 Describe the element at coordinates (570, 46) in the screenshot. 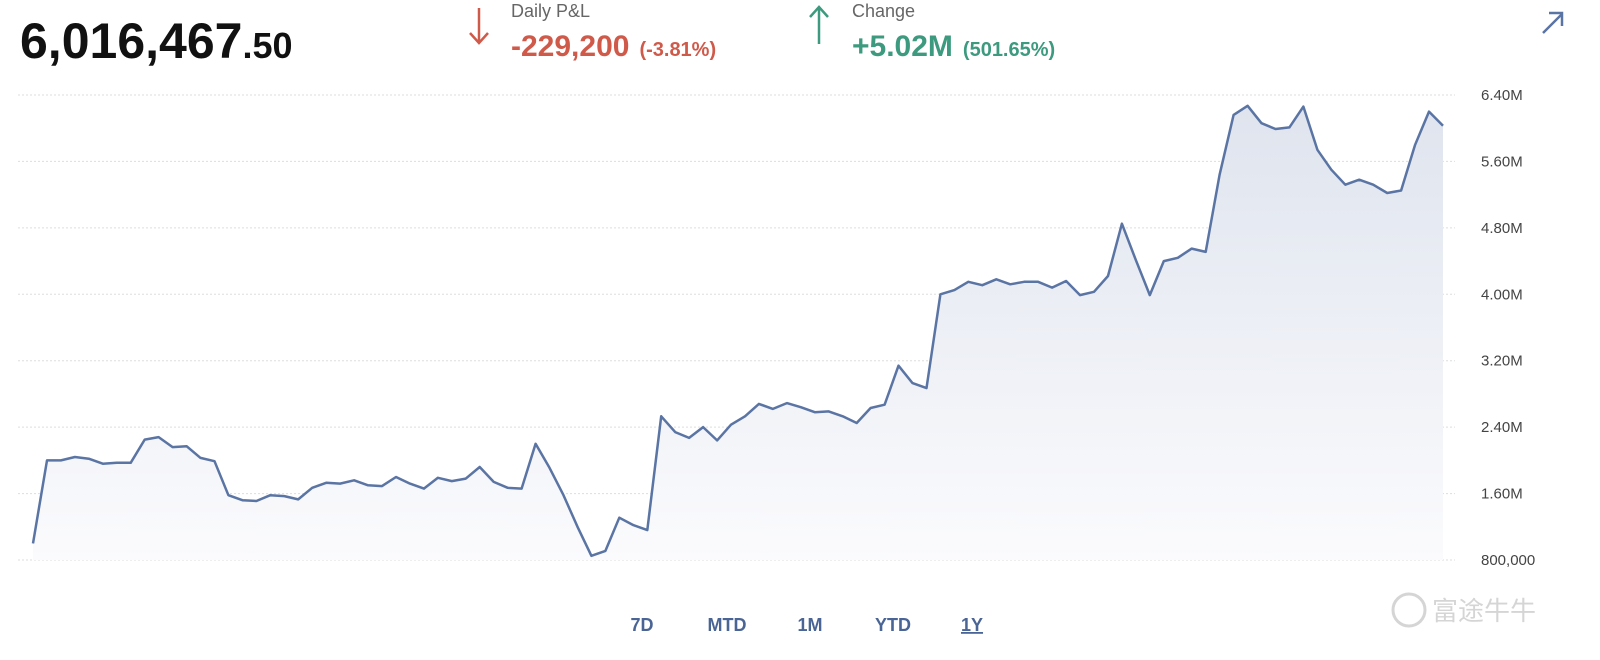

I see `daily-pl-amount: -229,200` at that location.